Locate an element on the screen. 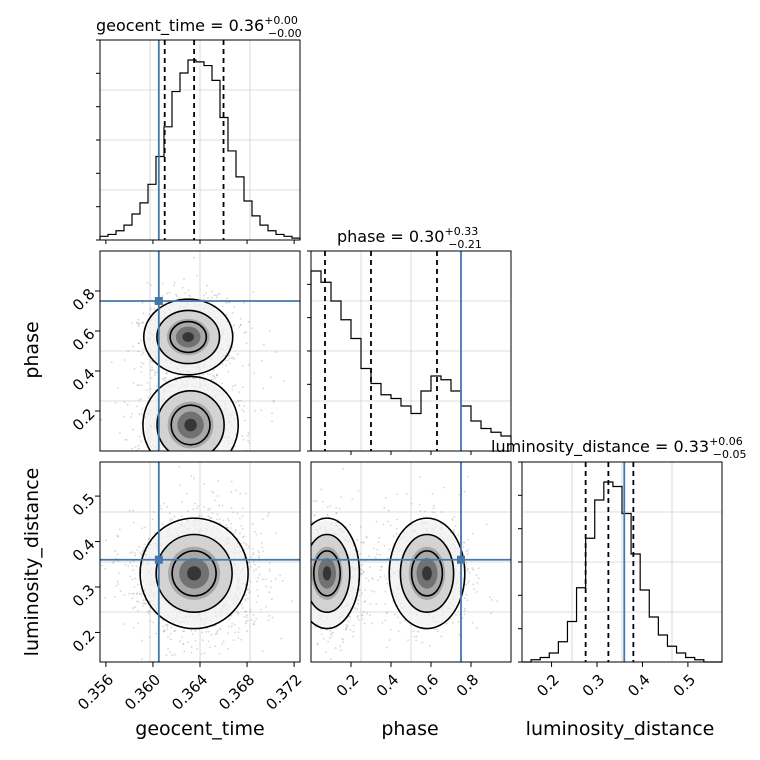 This screenshot has width=760, height=760. density-level is located at coordinates (190, 425).